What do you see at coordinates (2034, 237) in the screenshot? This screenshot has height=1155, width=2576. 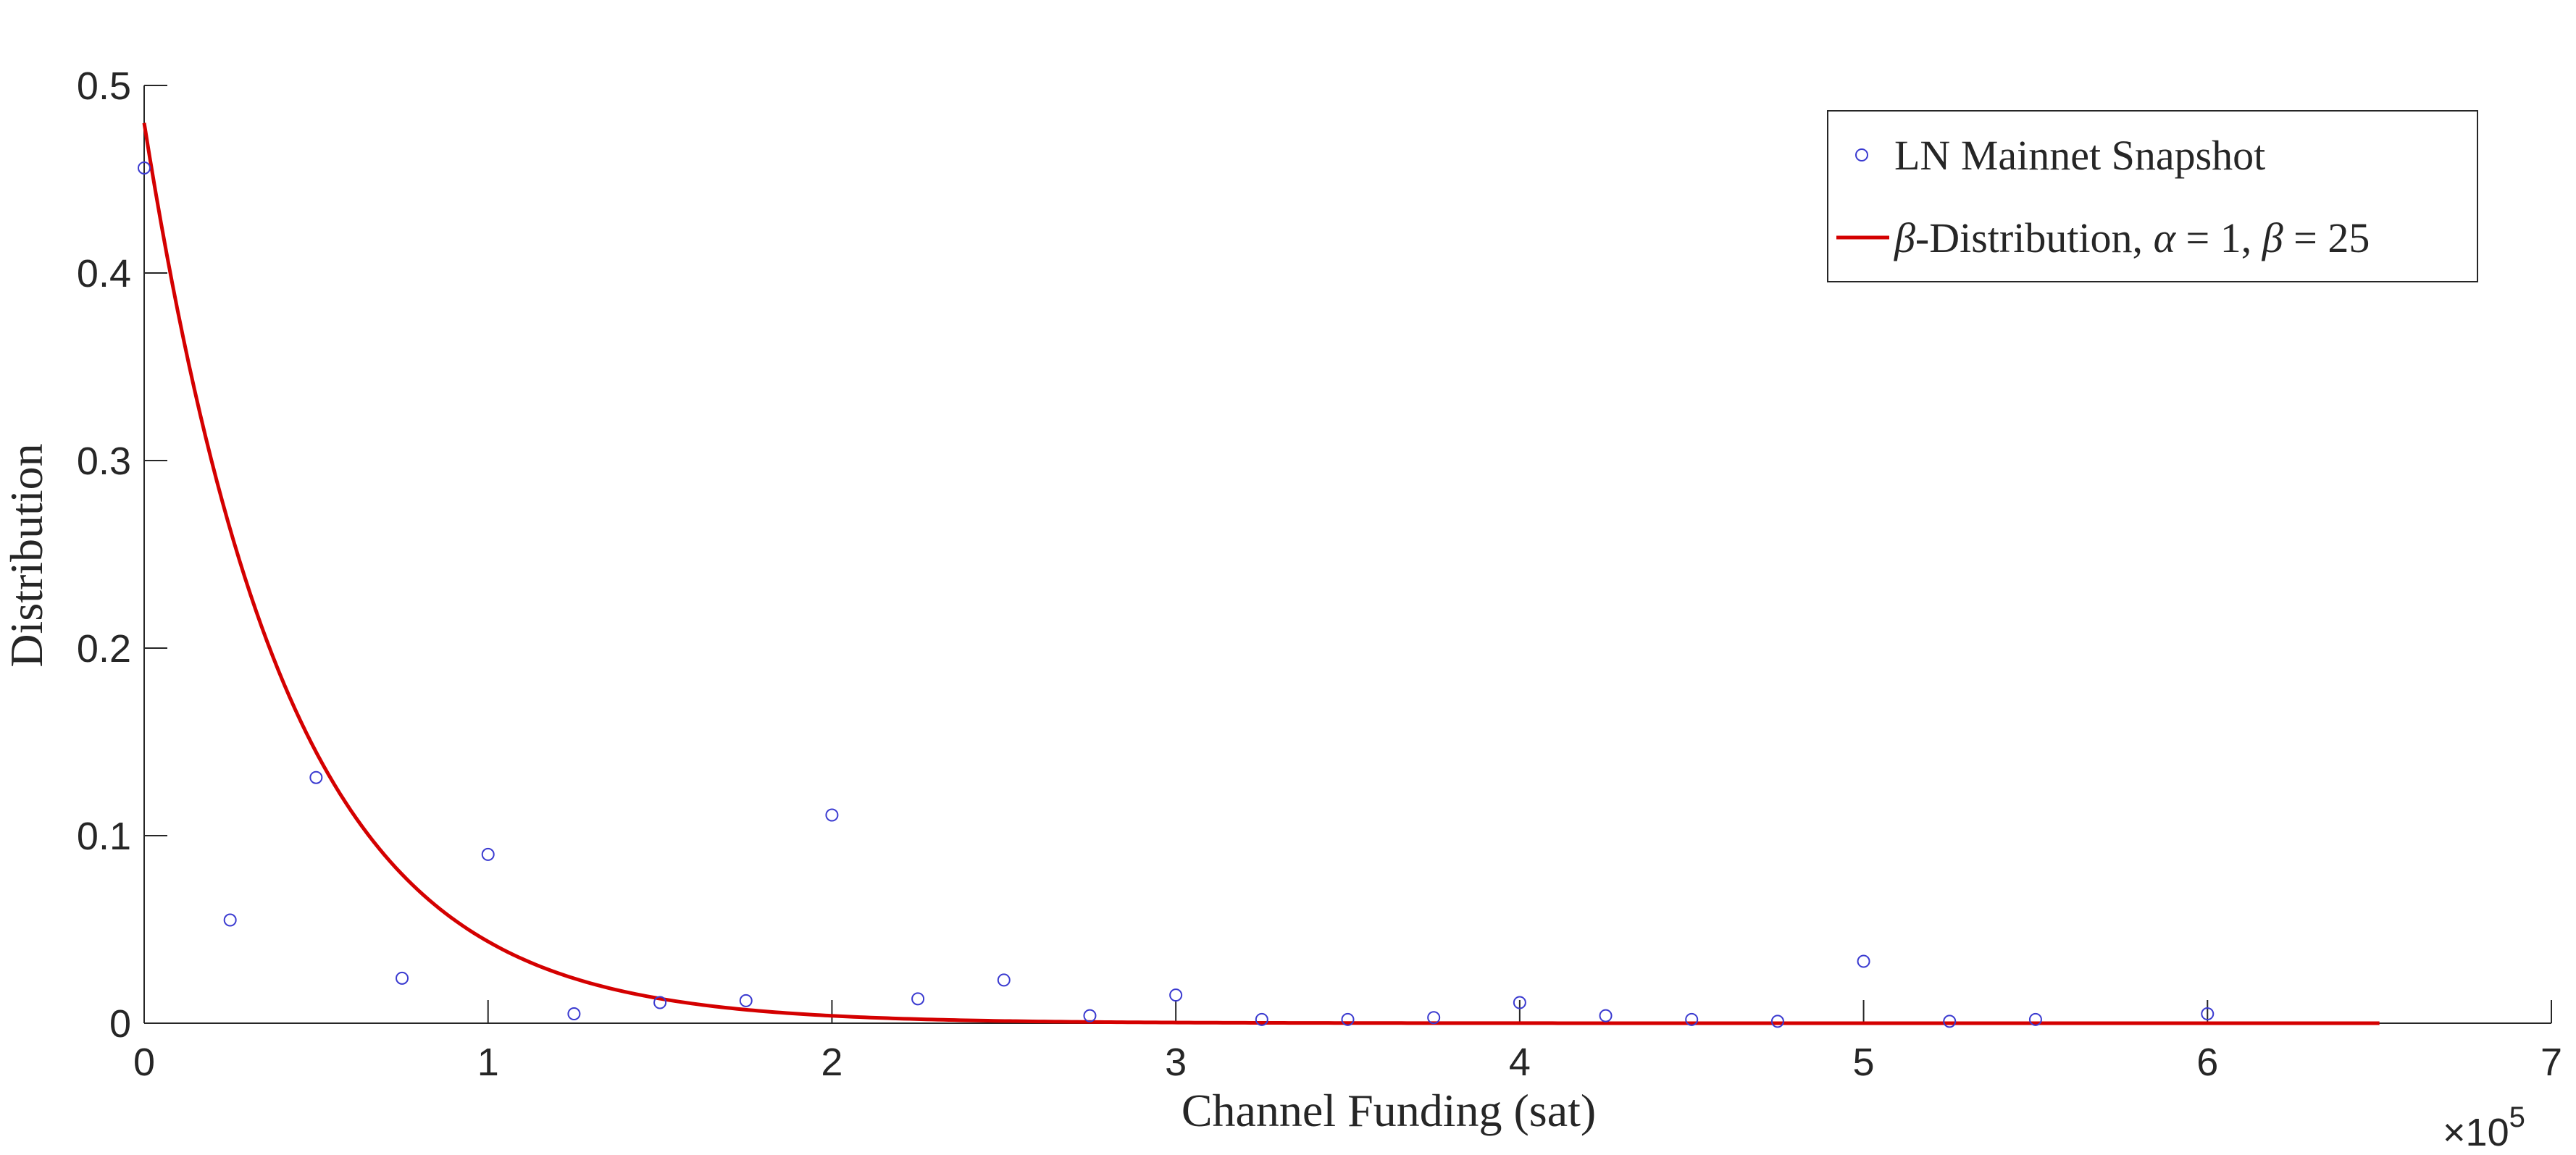 I see `legend-text-part1: -Distribution,` at bounding box center [2034, 237].